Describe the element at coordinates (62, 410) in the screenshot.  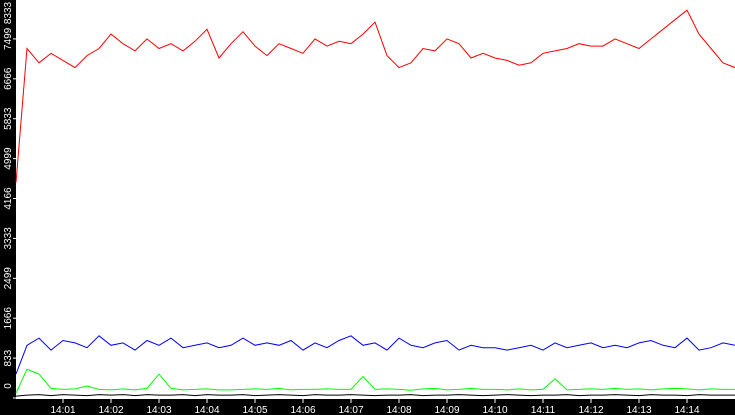
I see `x-tick-label: 14:01` at that location.